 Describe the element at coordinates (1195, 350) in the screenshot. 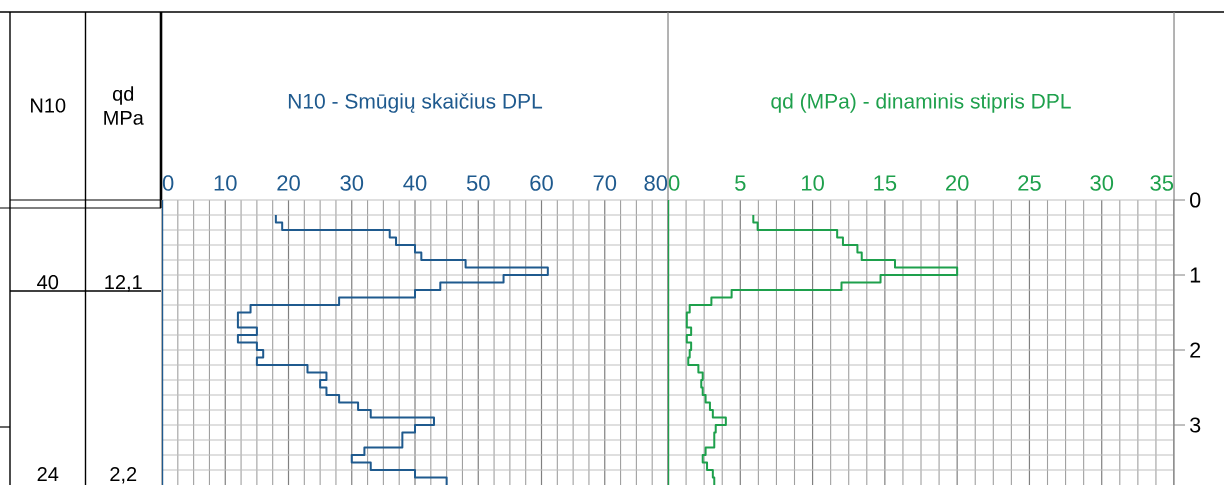

I see `y-tick-label: 2` at that location.